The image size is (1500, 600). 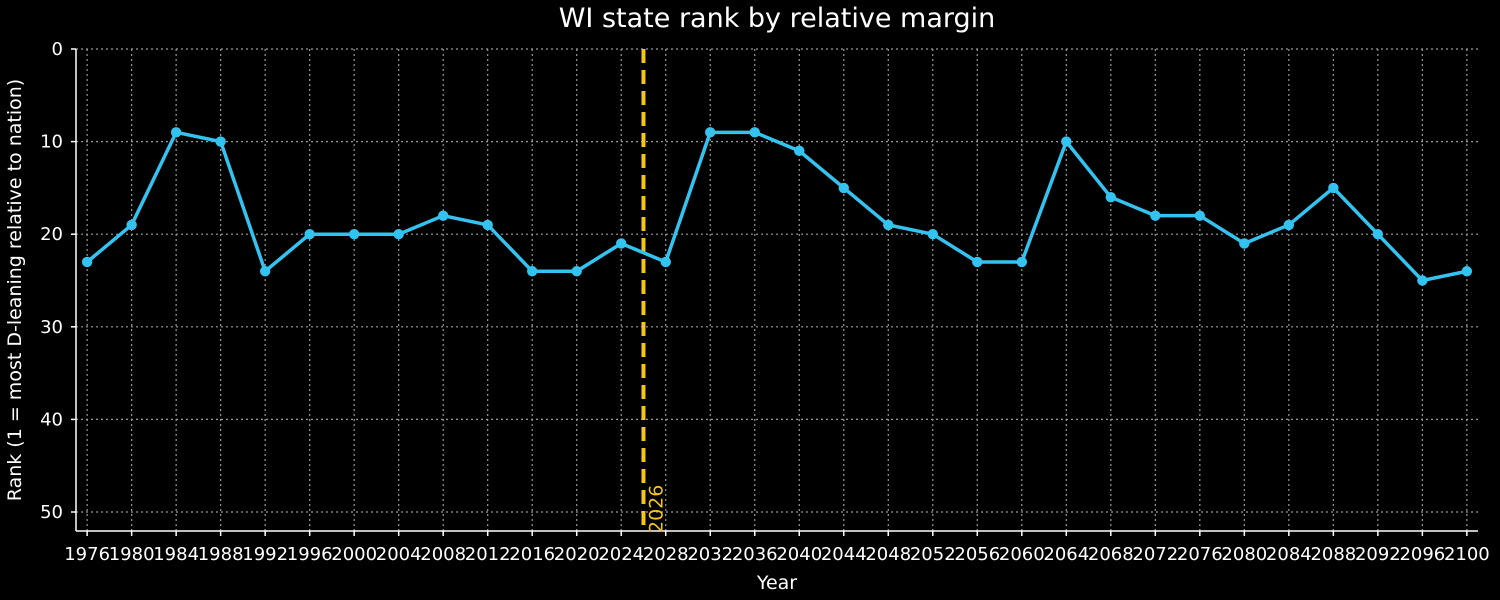 I want to click on year-marker: 2026, so click(x=654, y=291).